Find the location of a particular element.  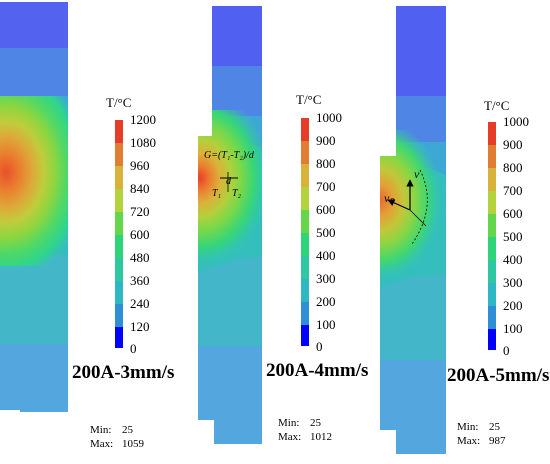

tick-label: 960 is located at coordinates (140, 165).